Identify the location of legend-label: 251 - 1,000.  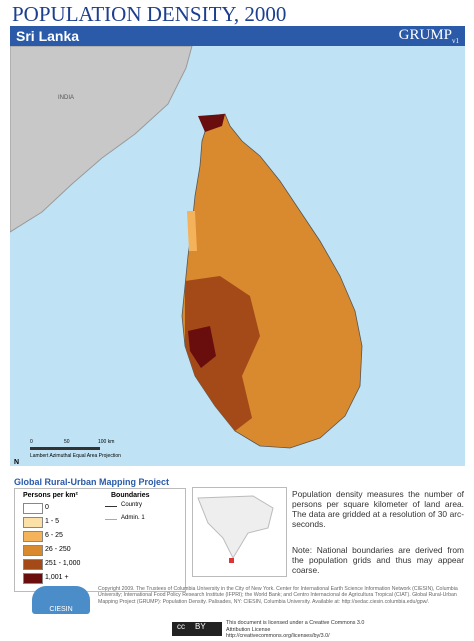
(63, 563).